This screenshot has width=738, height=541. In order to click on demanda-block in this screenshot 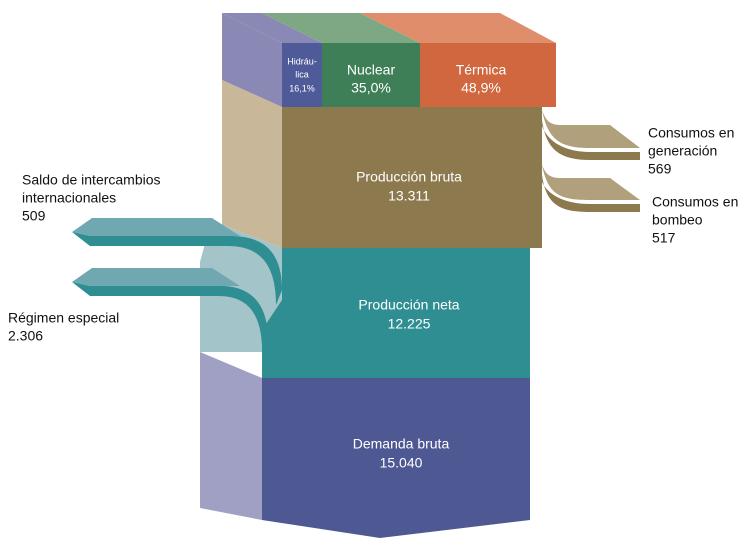, I will do `click(396, 458)`.